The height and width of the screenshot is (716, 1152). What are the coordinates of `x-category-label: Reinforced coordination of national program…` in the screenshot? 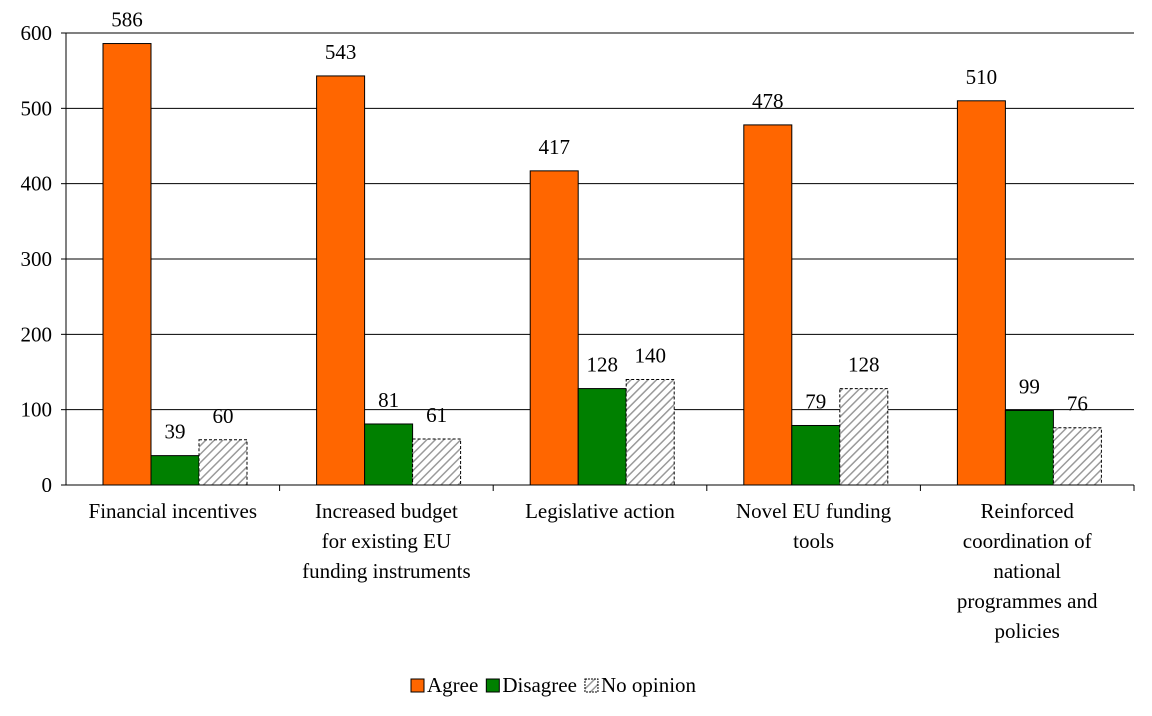 It's located at (1027, 571).